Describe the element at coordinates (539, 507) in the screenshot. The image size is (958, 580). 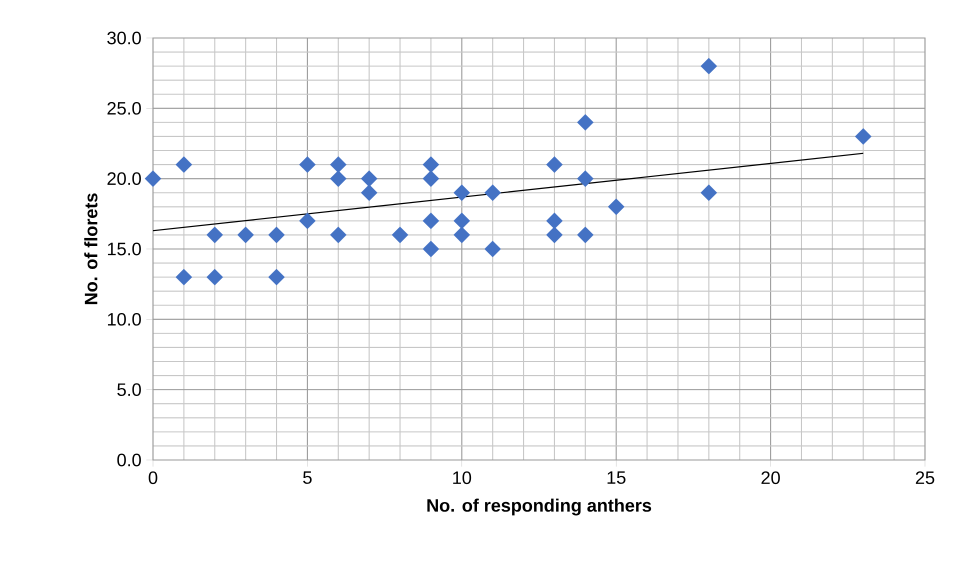
I see `x-axis-title: No. of responding anthers` at that location.